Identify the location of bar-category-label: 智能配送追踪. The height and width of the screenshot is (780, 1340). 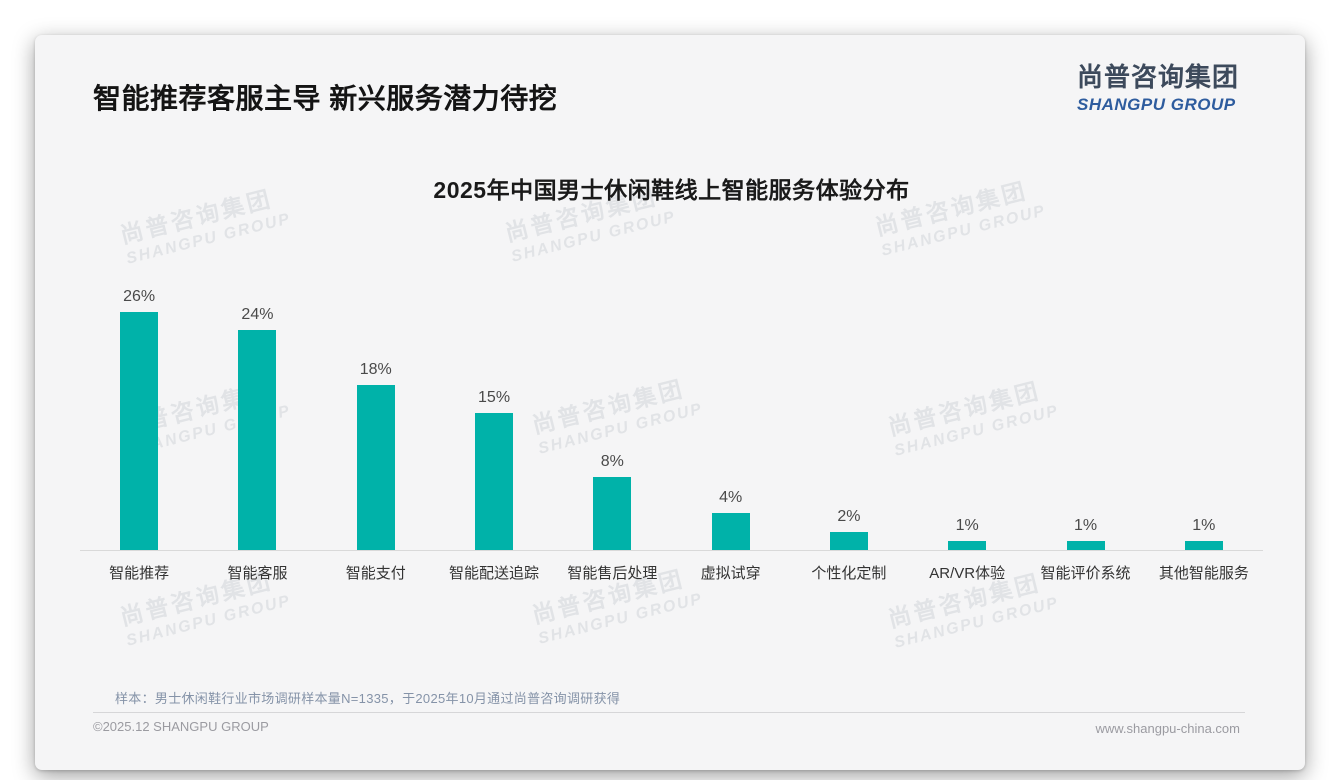
(494, 573).